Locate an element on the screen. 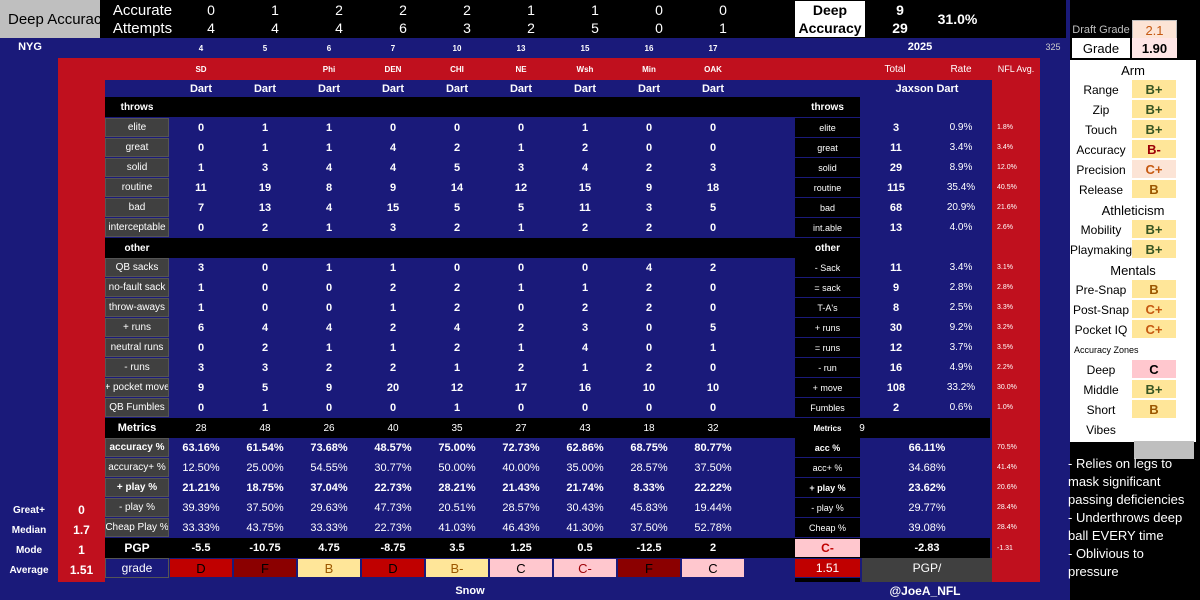 The height and width of the screenshot is (600, 1200). deep-attempts-value: 1 is located at coordinates (723, 28).